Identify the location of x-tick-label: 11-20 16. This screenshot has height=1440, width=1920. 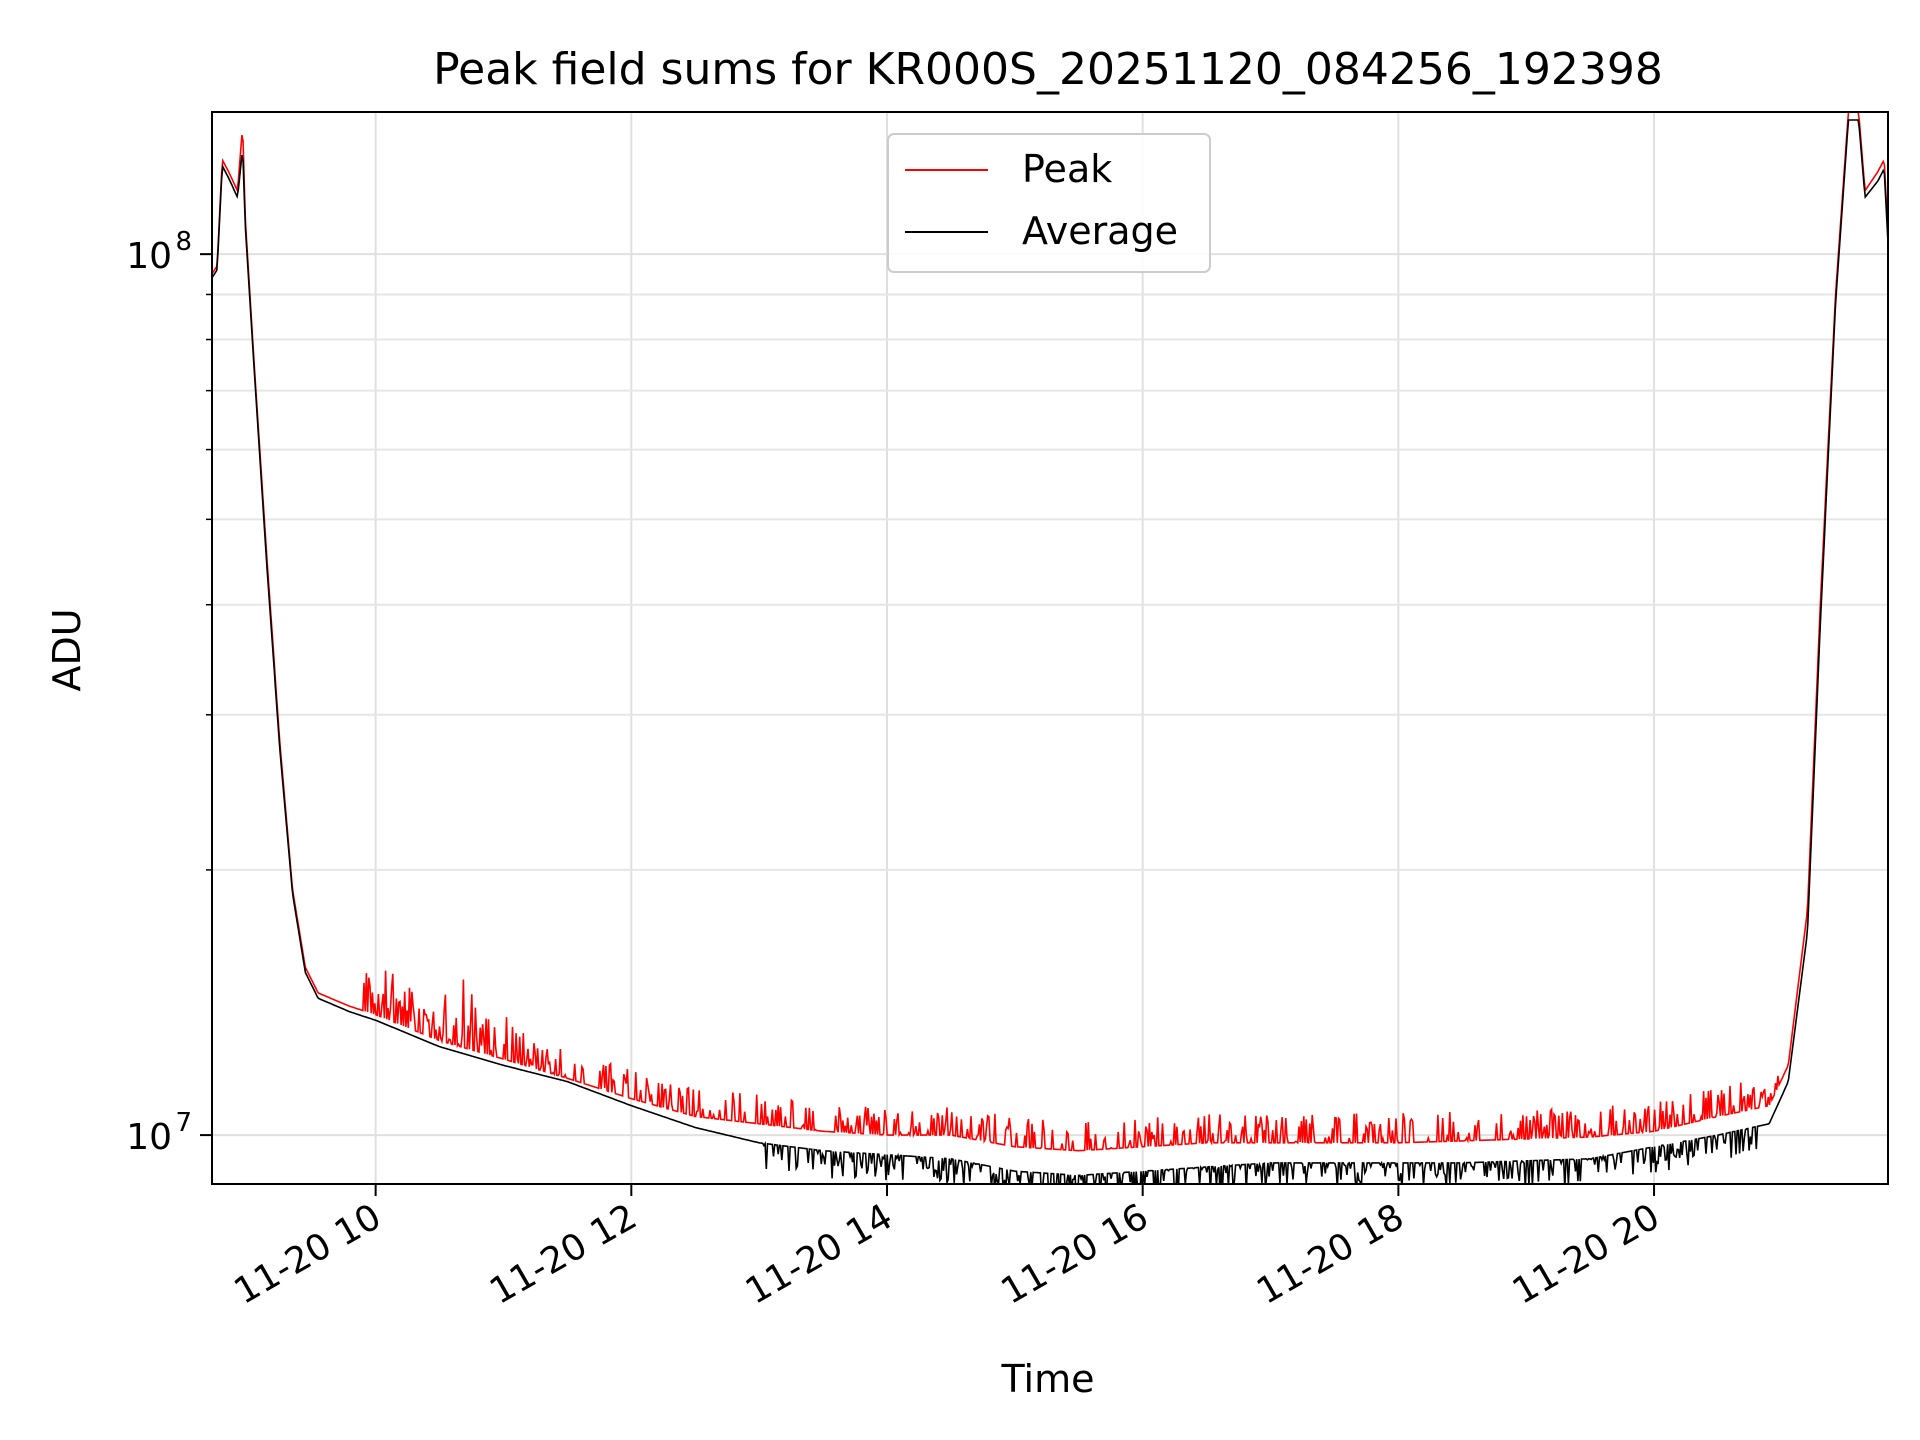
(1075, 1254).